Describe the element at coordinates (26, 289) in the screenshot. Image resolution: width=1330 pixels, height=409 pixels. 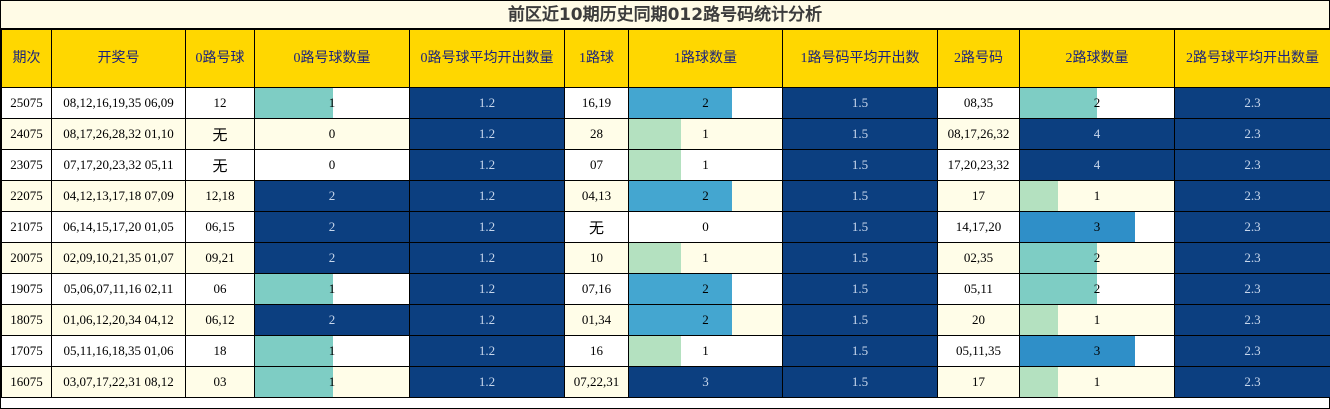
I see `period-cell: 19075` at that location.